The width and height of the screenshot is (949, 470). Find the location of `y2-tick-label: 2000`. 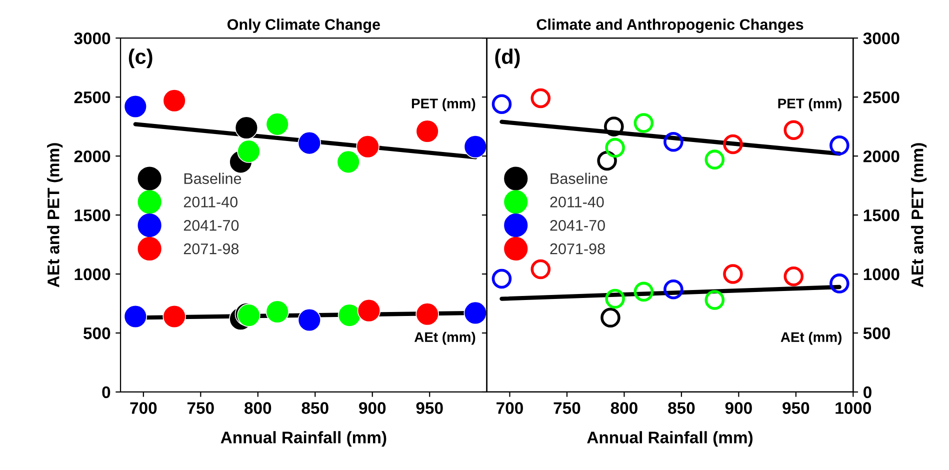

y2-tick-label: 2000 is located at coordinates (881, 156).